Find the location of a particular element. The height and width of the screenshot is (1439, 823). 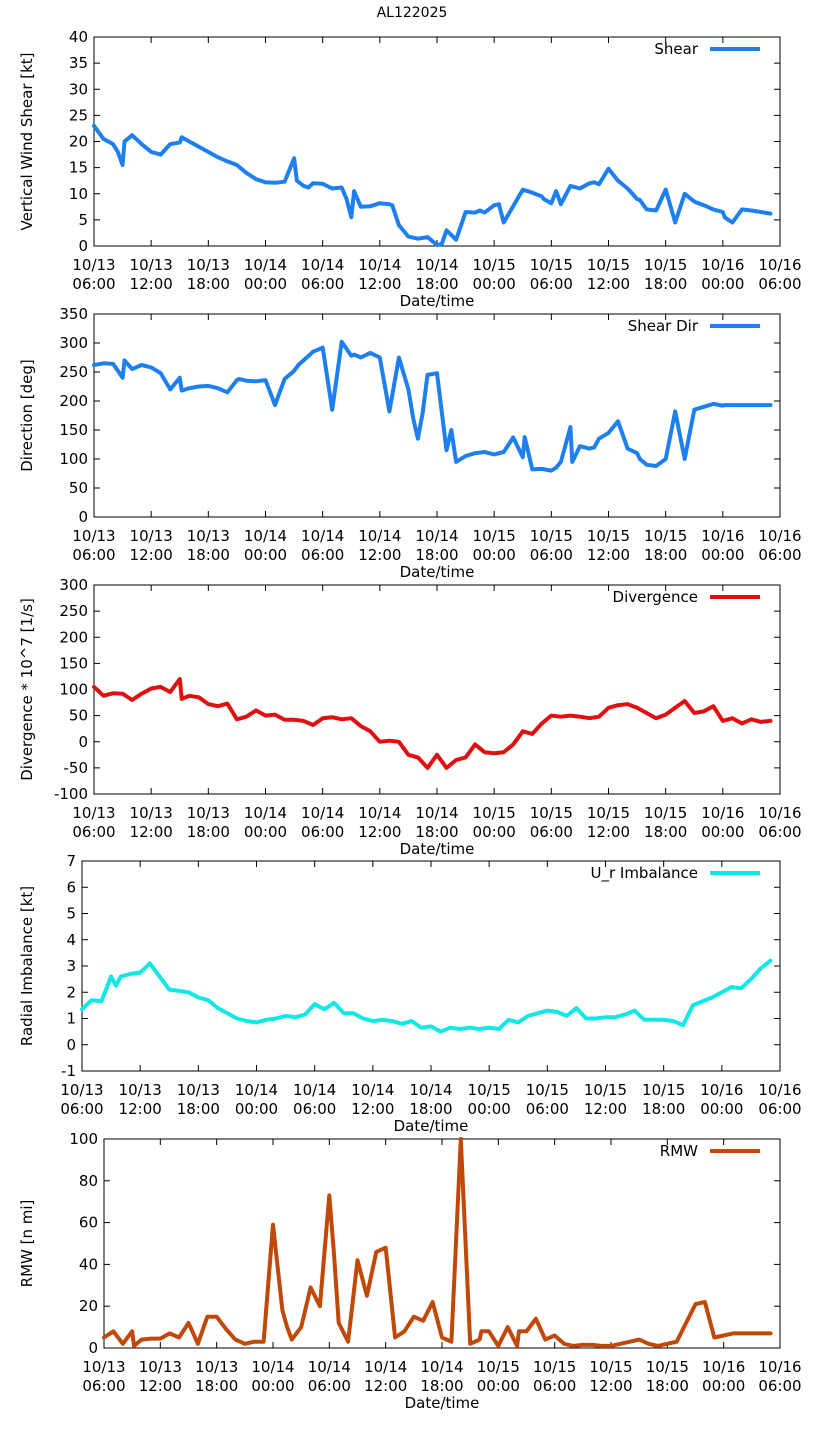

y-tick-label: 200 is located at coordinates (73, 637).